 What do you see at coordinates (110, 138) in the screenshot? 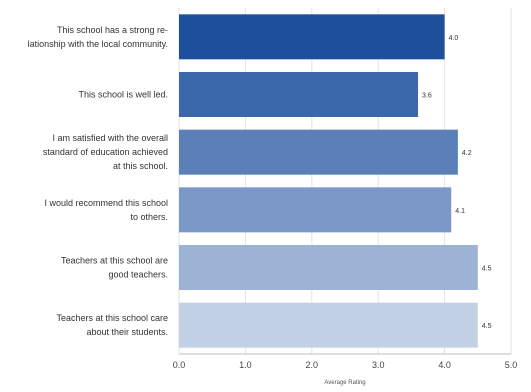
I see `category-label-line: I am satisfied with the overall` at bounding box center [110, 138].